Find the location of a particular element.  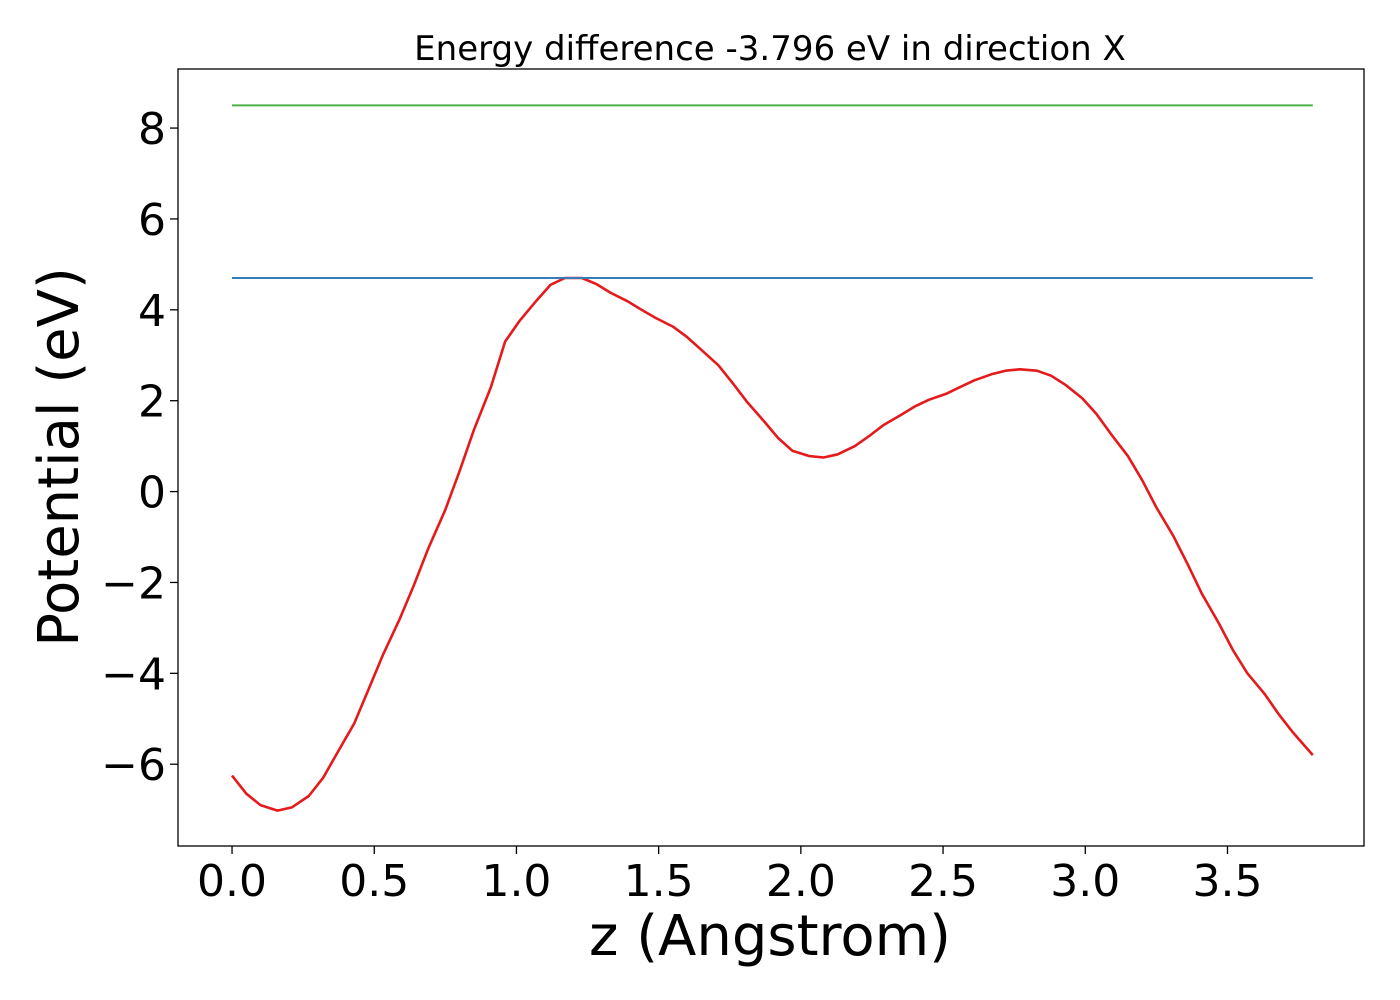

y-tick-label: −4 is located at coordinates (133, 674).